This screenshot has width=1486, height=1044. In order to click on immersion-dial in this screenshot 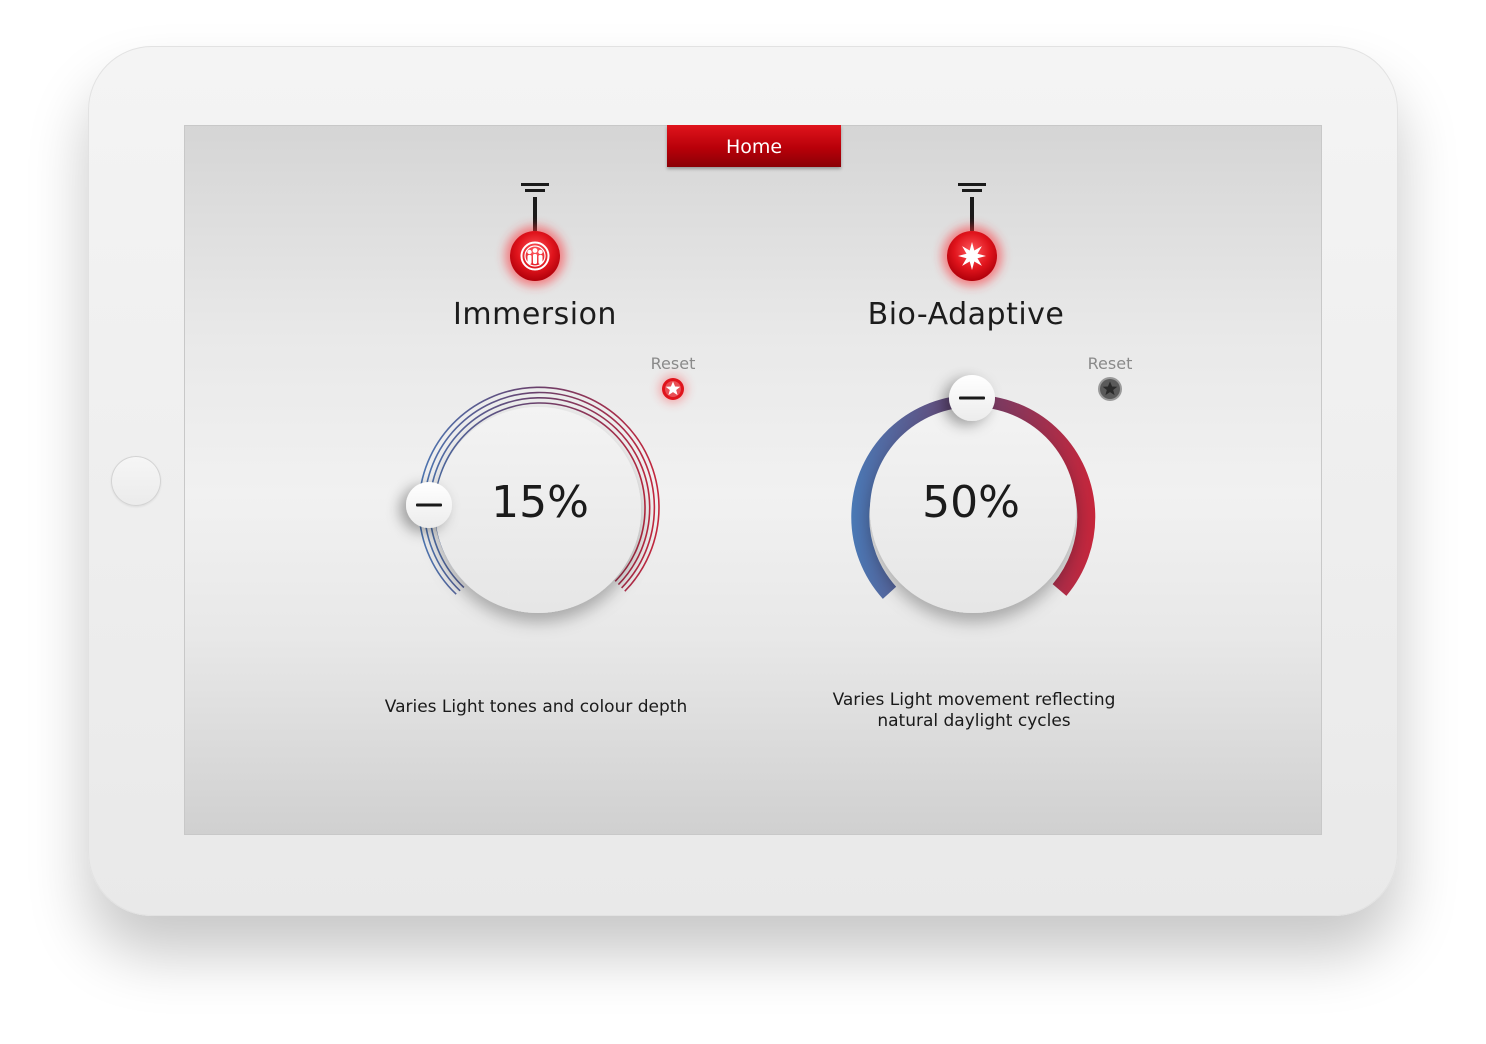, I will do `click(538, 510)`.